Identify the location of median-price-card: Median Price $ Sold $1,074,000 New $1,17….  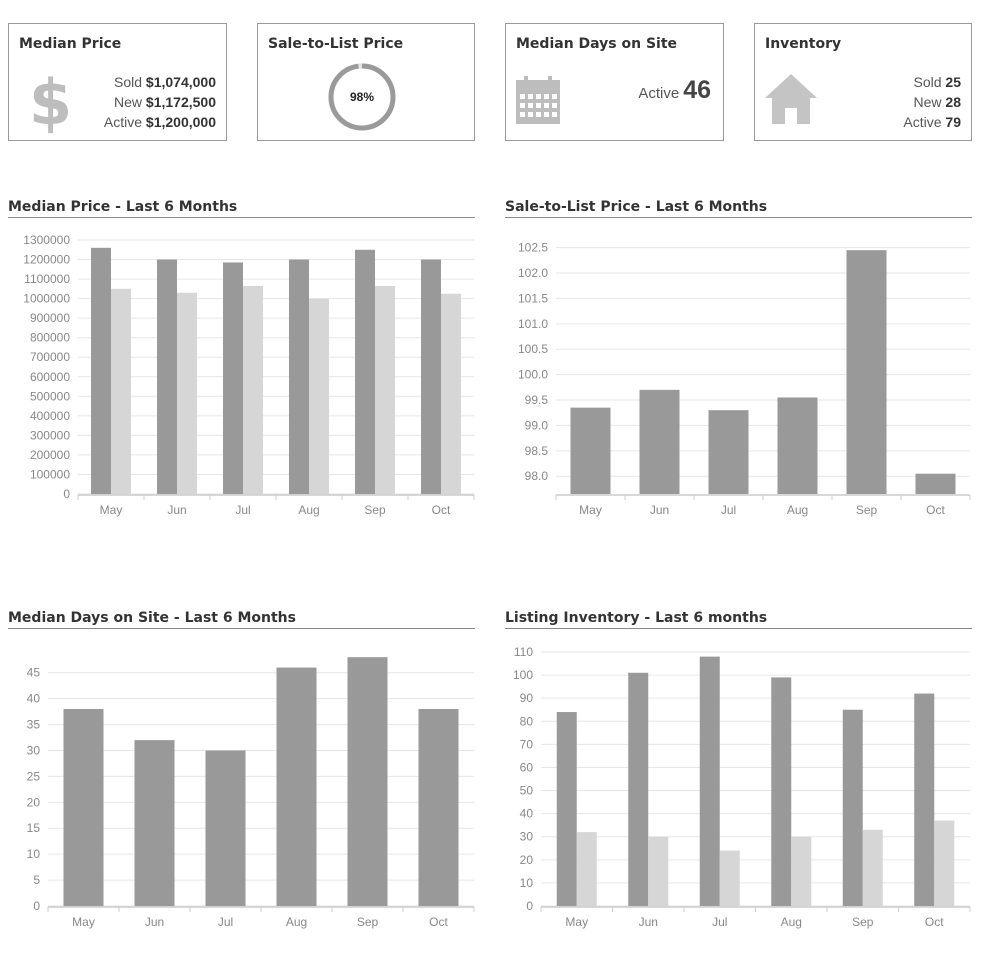
(117, 82).